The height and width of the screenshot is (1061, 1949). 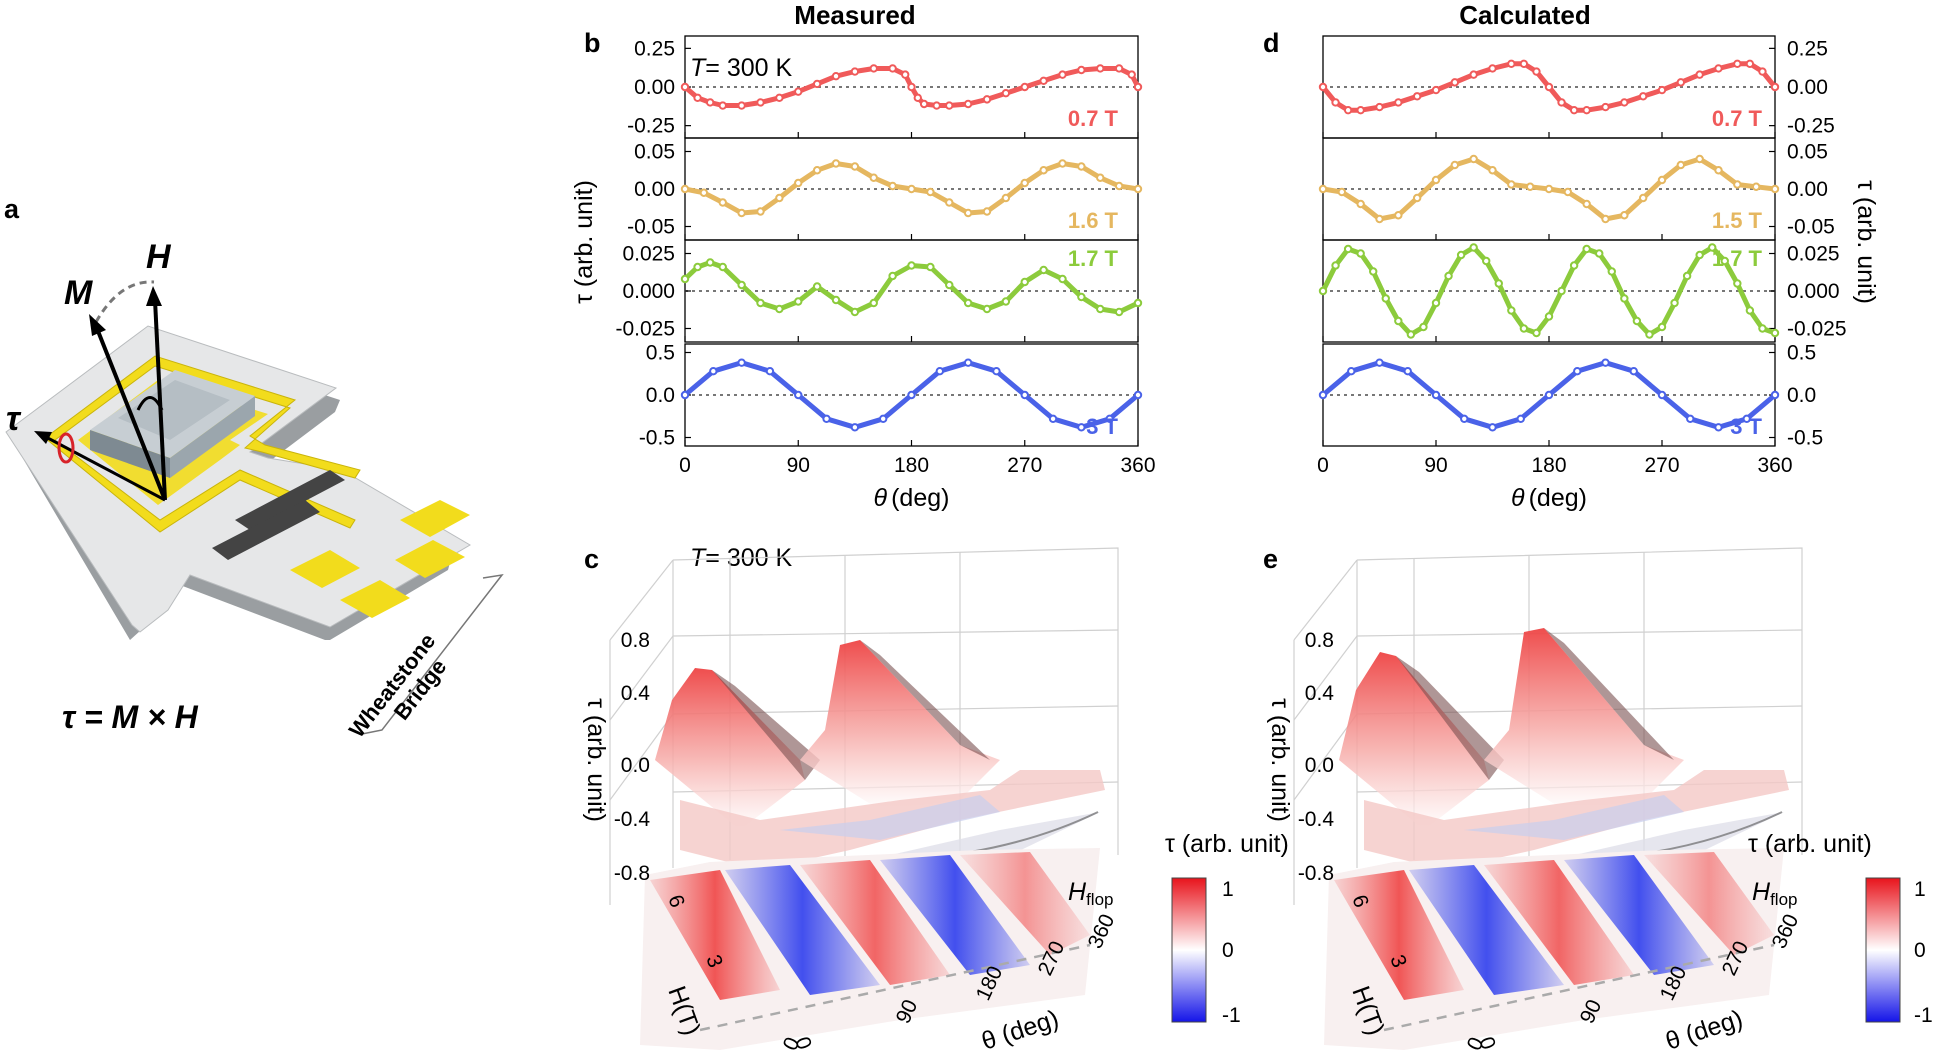 I want to click on y-tick-label: 0.05, so click(x=1807, y=152).